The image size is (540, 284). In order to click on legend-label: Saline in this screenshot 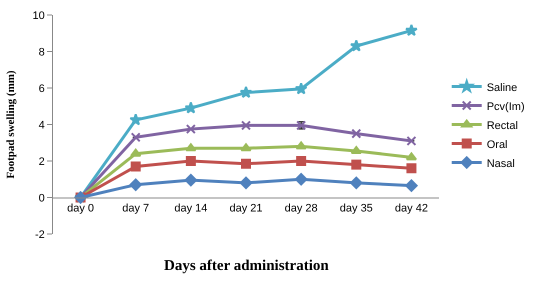, I will do `click(502, 88)`.